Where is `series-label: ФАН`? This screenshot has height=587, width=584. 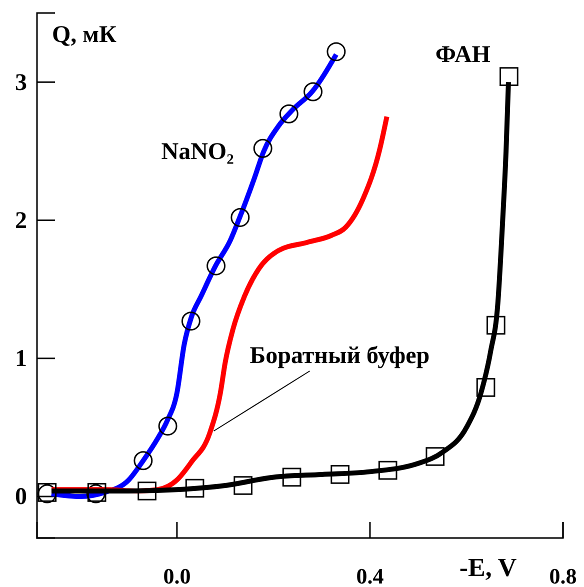 series-label: ФАН is located at coordinates (463, 55).